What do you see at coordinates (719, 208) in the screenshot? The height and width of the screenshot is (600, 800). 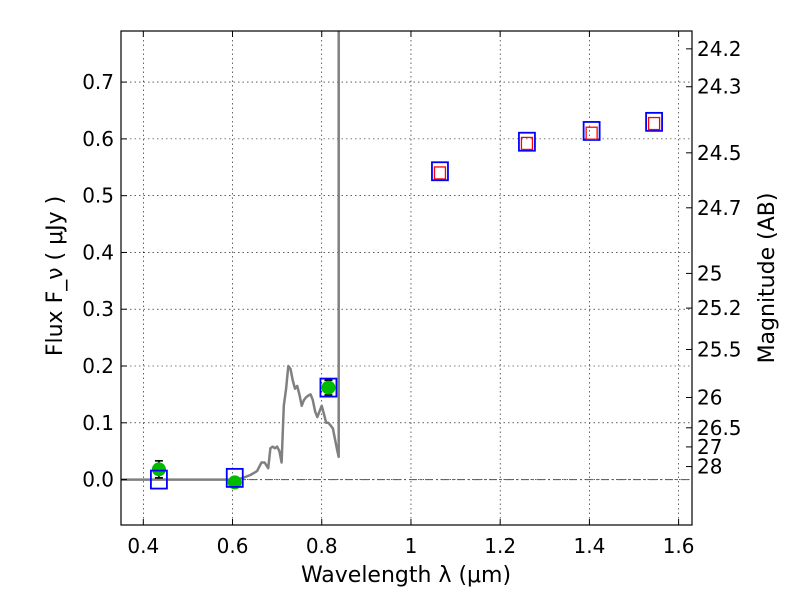 I see `right-tick-label: 24.7` at bounding box center [719, 208].